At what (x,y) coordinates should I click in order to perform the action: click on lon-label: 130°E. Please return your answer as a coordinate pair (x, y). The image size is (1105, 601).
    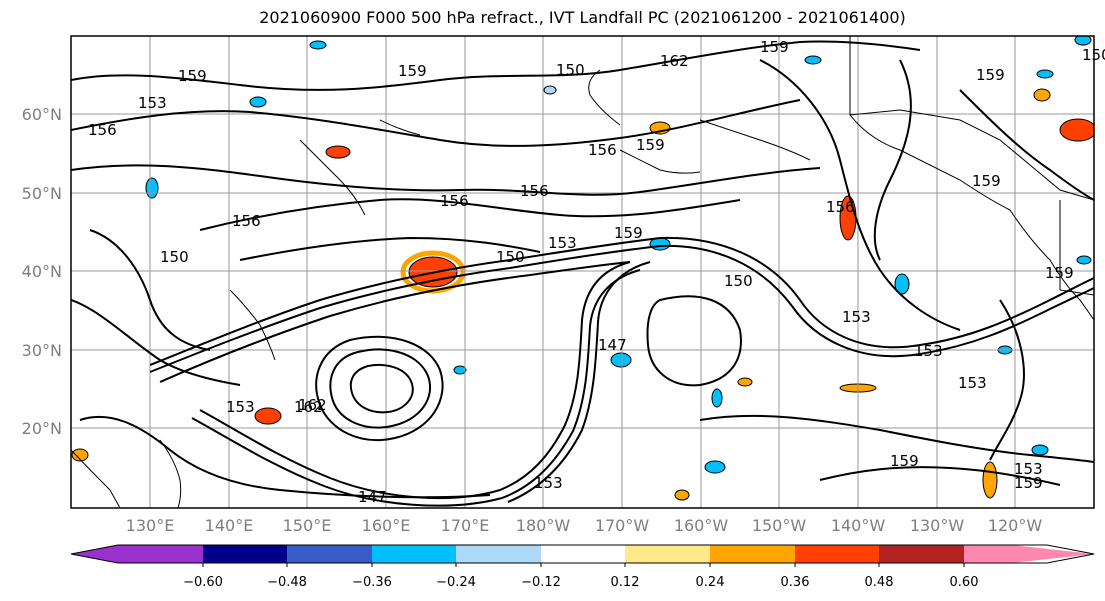
    Looking at the image, I should click on (150, 525).